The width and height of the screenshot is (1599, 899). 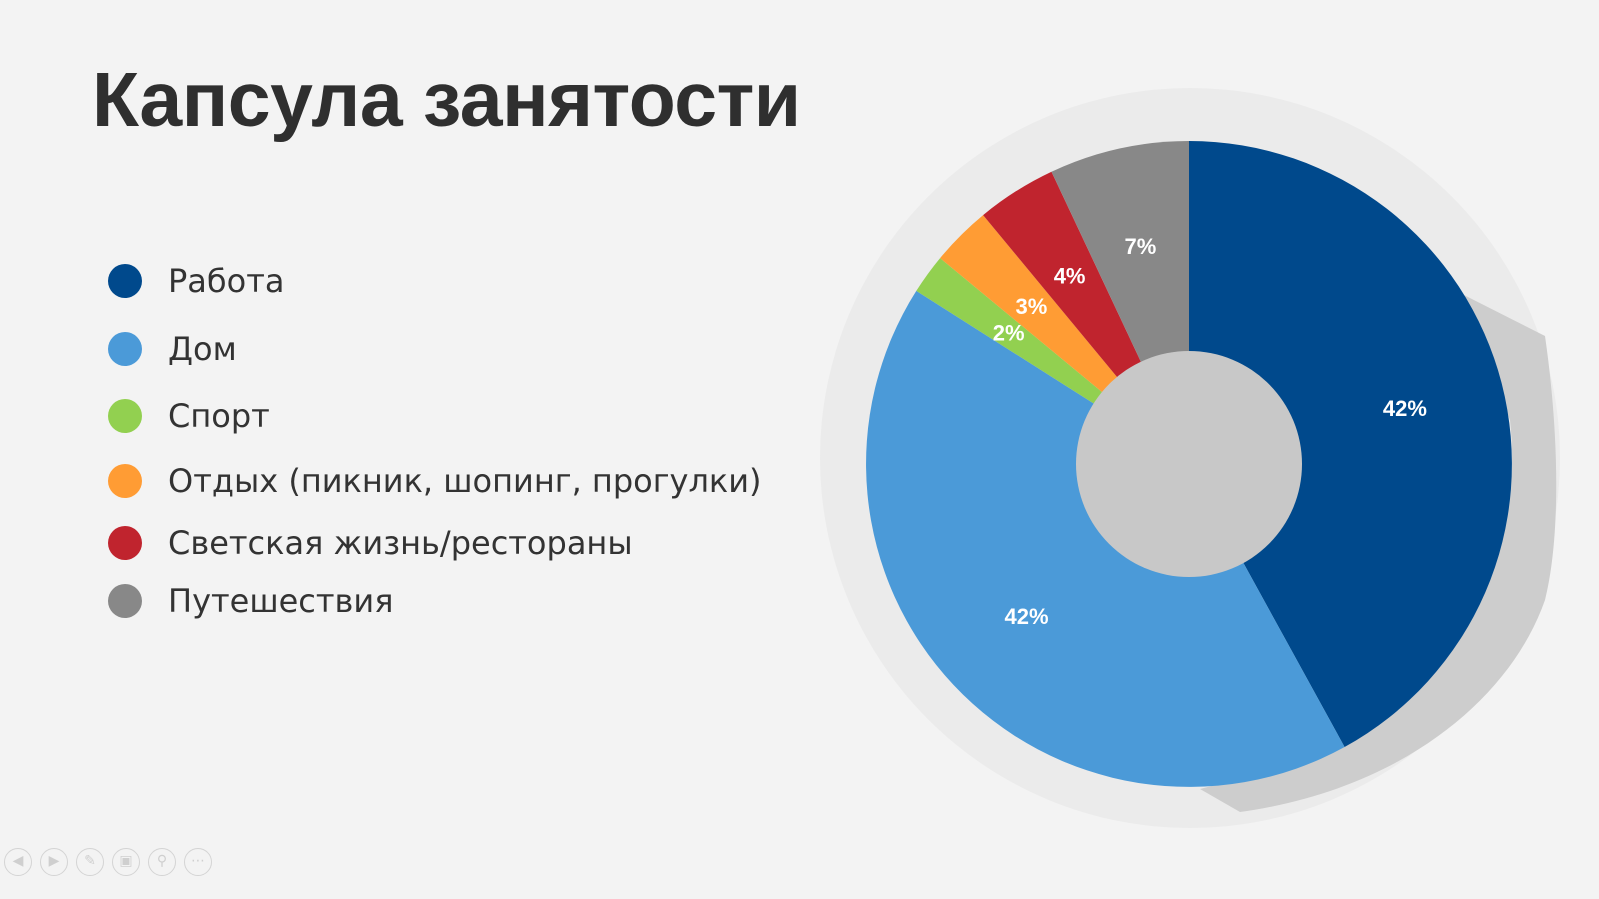 I want to click on pen-icon: ✎, so click(x=90, y=862).